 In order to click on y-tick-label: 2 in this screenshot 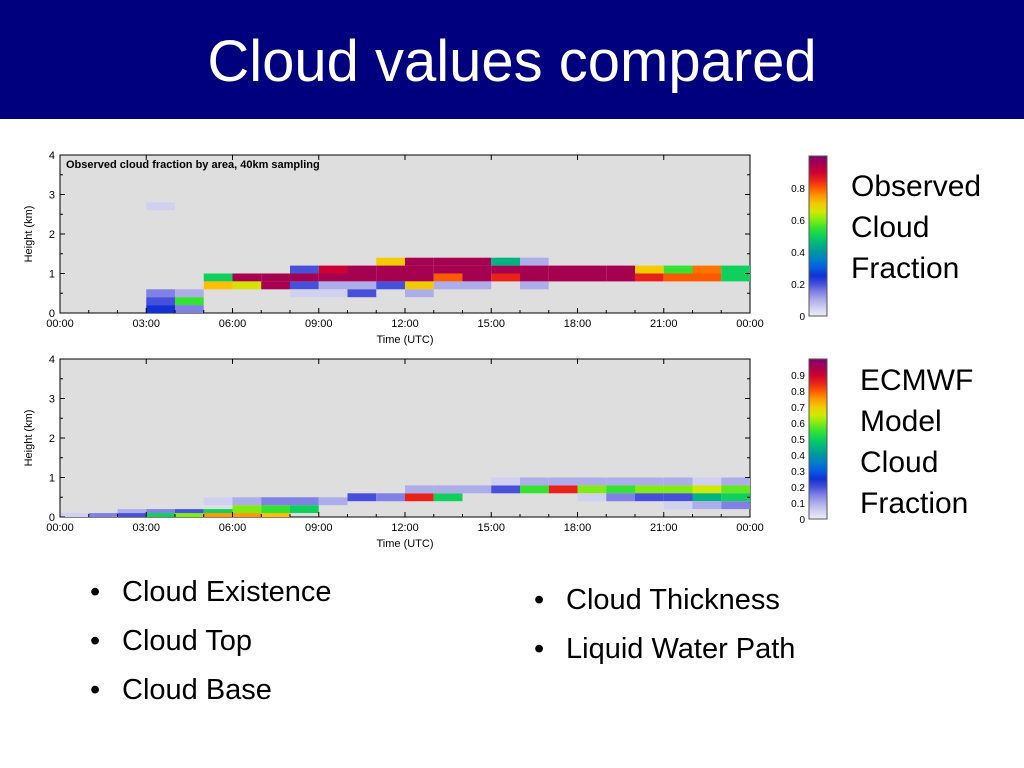, I will do `click(52, 439)`.